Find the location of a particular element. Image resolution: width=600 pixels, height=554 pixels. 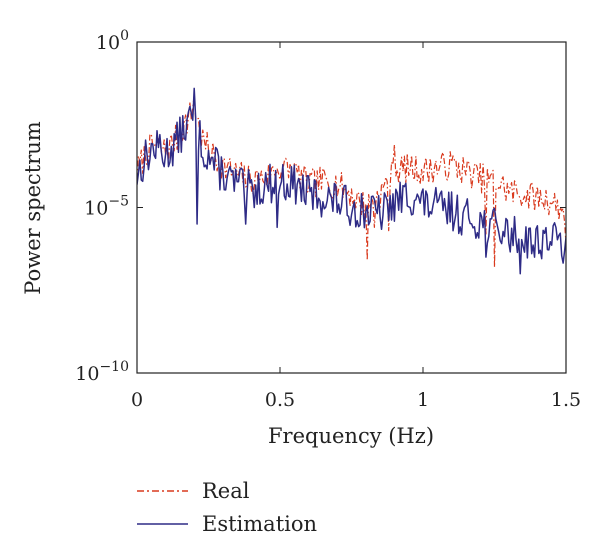

y-tick-label-exponent: −5 is located at coordinates (118, 202).